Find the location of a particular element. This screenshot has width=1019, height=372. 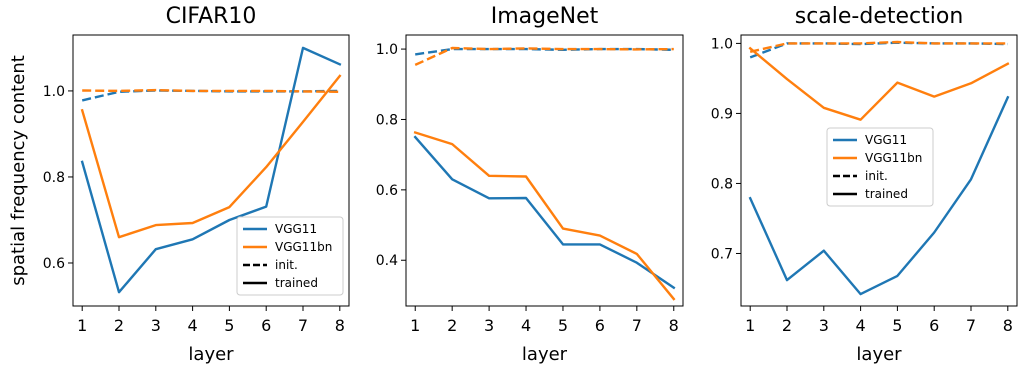

y-axis-label: spatial frequency content is located at coordinates (18, 170).